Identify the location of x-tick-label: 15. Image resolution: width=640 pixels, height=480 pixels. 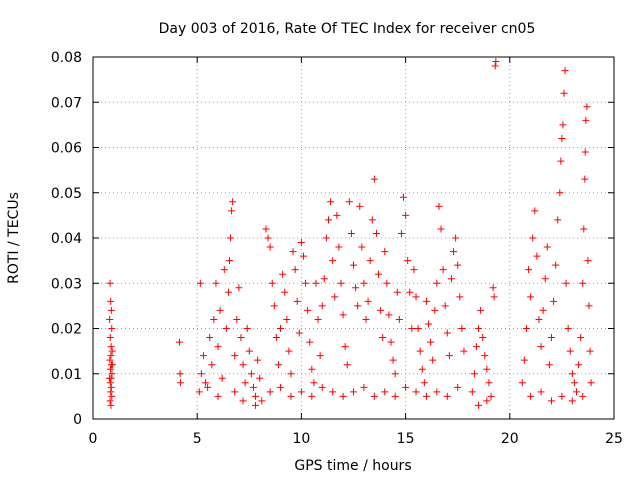
(406, 439).